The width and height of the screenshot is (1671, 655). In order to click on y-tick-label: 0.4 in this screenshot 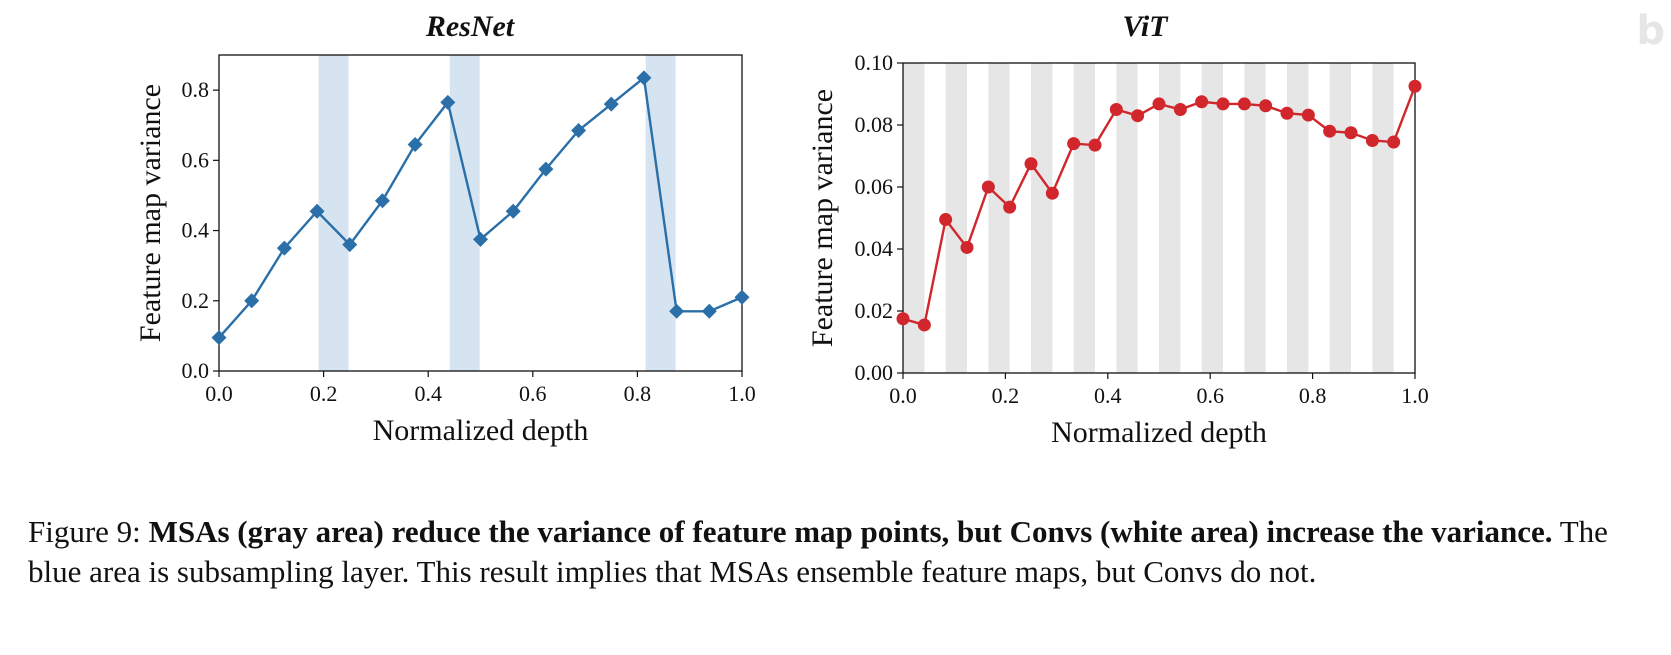, I will do `click(196, 230)`.